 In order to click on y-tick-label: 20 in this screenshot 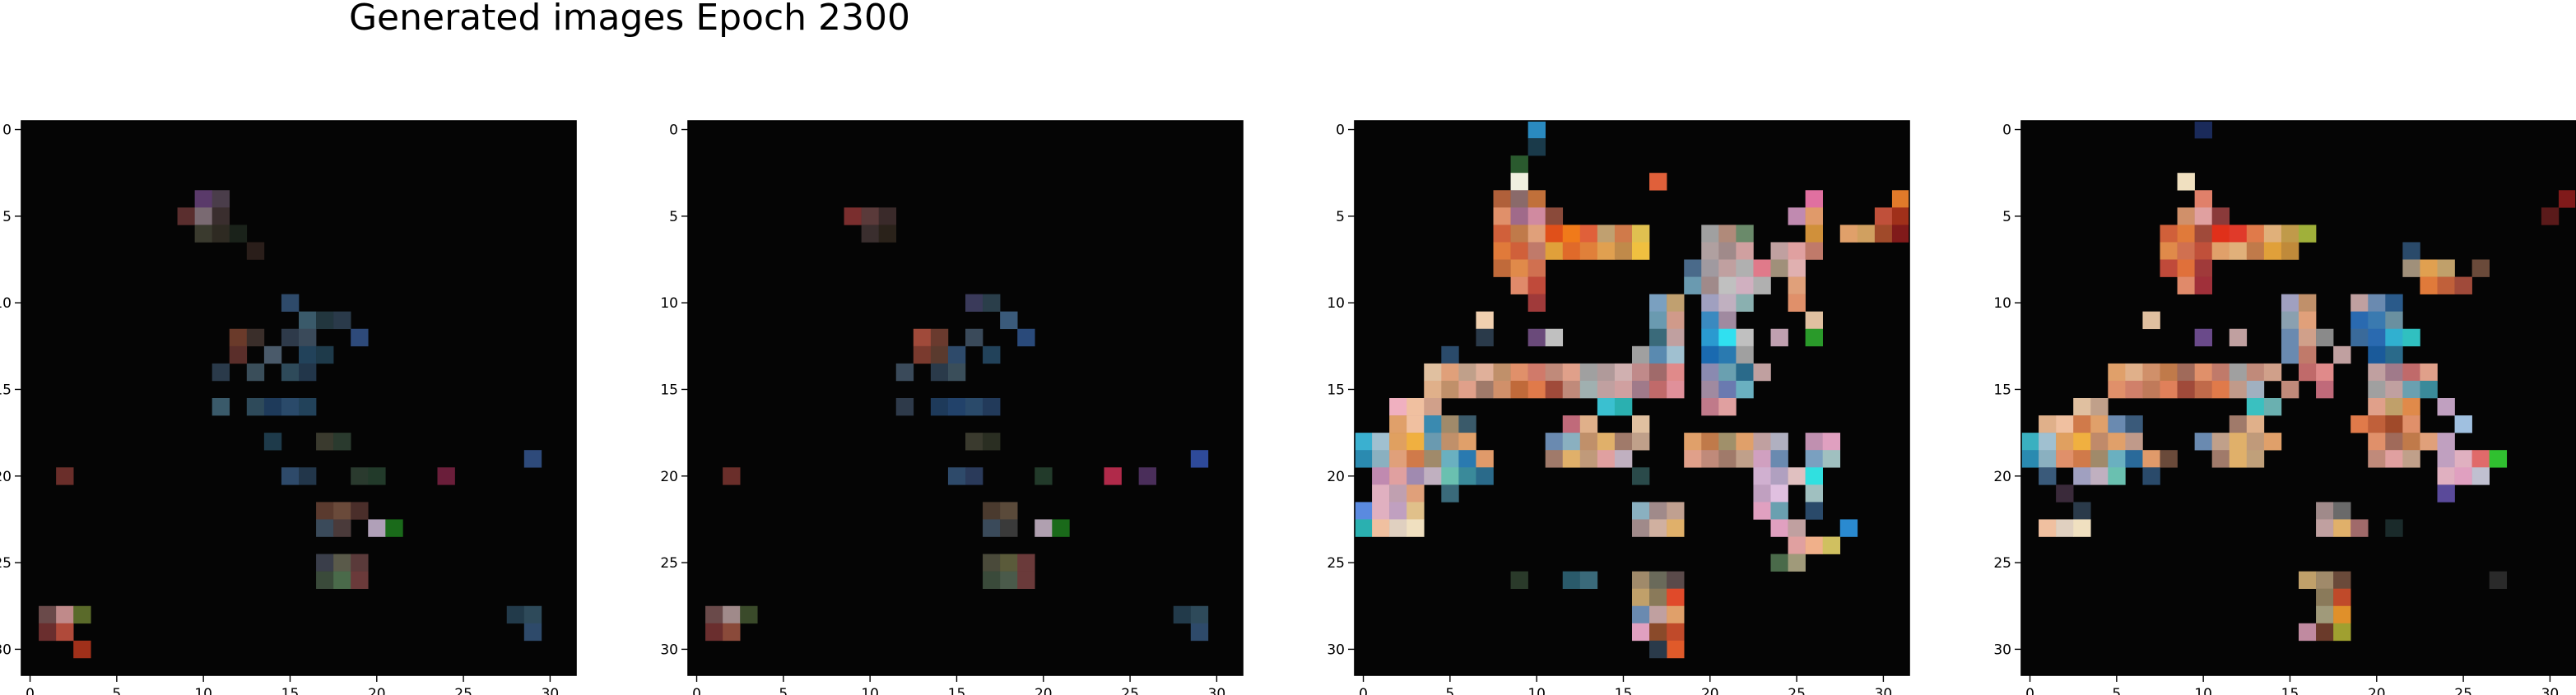, I will do `click(1336, 477)`.